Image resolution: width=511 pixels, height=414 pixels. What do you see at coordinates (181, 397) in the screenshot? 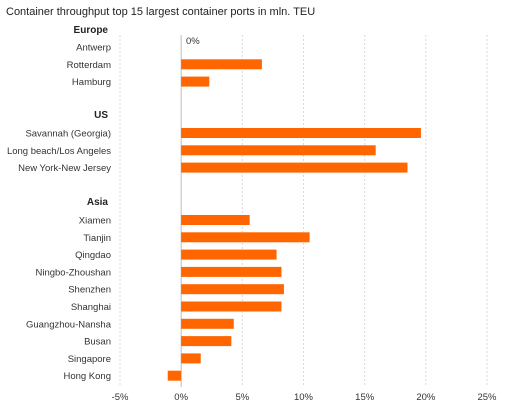
I see `x-tick-label: 0%` at bounding box center [181, 397].